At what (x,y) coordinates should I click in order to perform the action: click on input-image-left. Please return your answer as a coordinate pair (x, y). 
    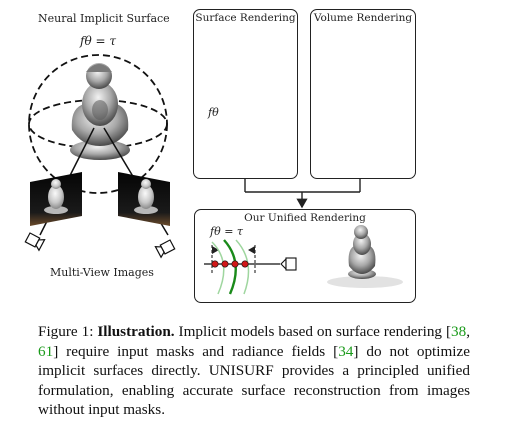
    Looking at the image, I should click on (56, 199).